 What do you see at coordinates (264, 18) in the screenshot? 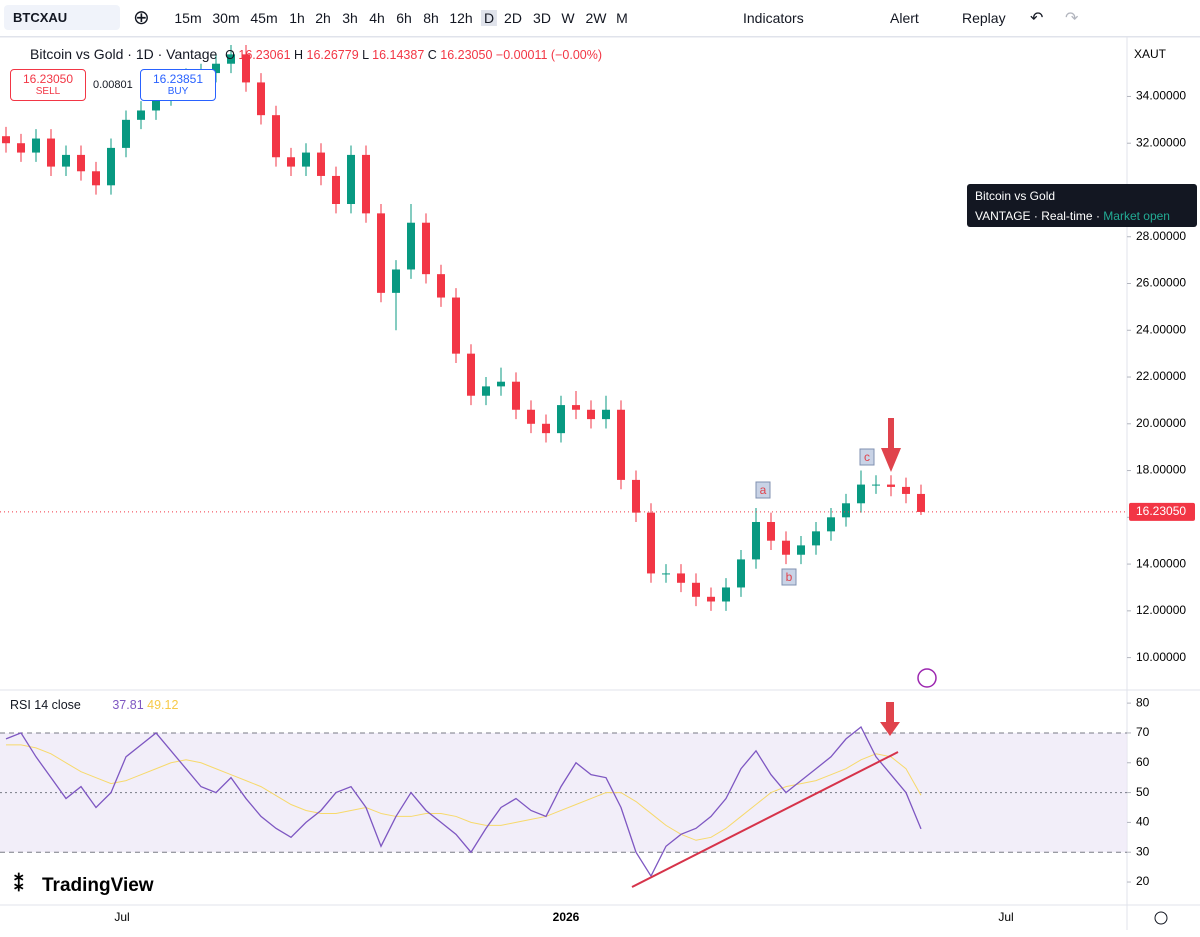
I see `interval-button: 45m` at bounding box center [264, 18].